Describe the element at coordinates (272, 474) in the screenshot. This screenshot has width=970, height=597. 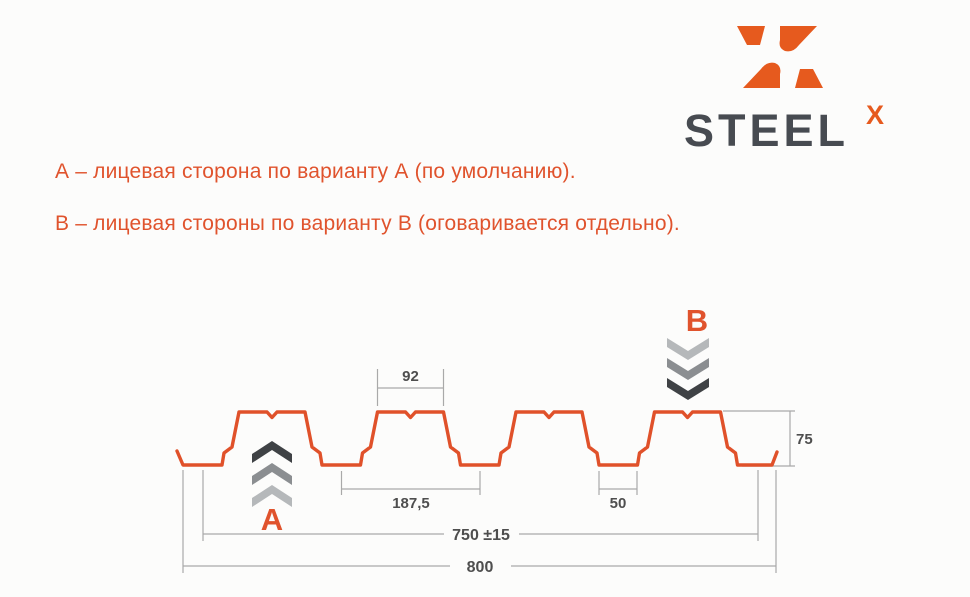
I see `chevron-up-icon` at that location.